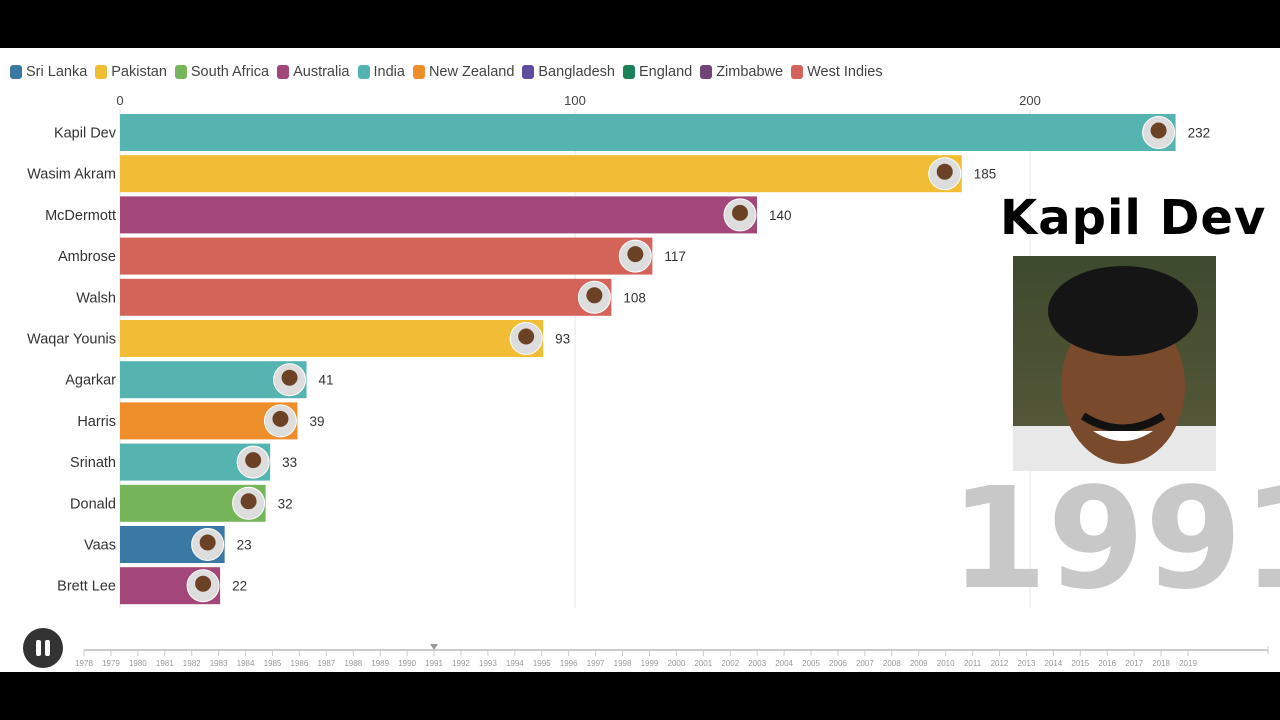 The image size is (1280, 720). I want to click on legend-item: England, so click(657, 72).